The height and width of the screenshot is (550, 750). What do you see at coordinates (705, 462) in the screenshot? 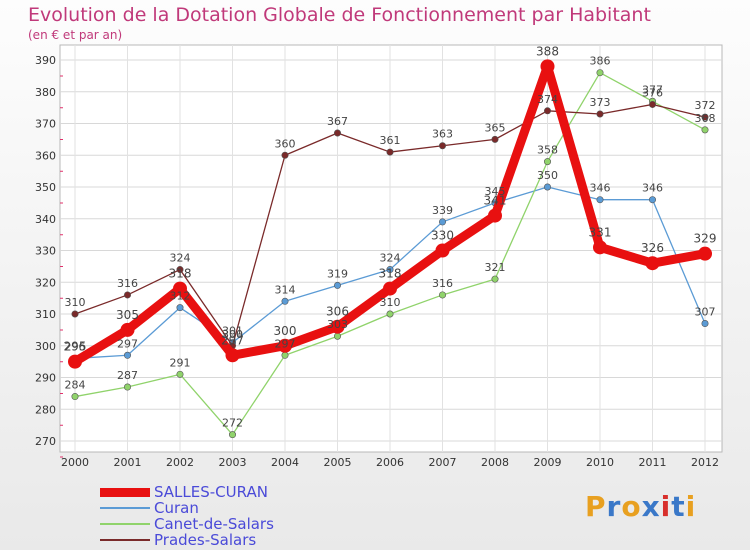
I see `x-tick-label: 2012` at bounding box center [705, 462].